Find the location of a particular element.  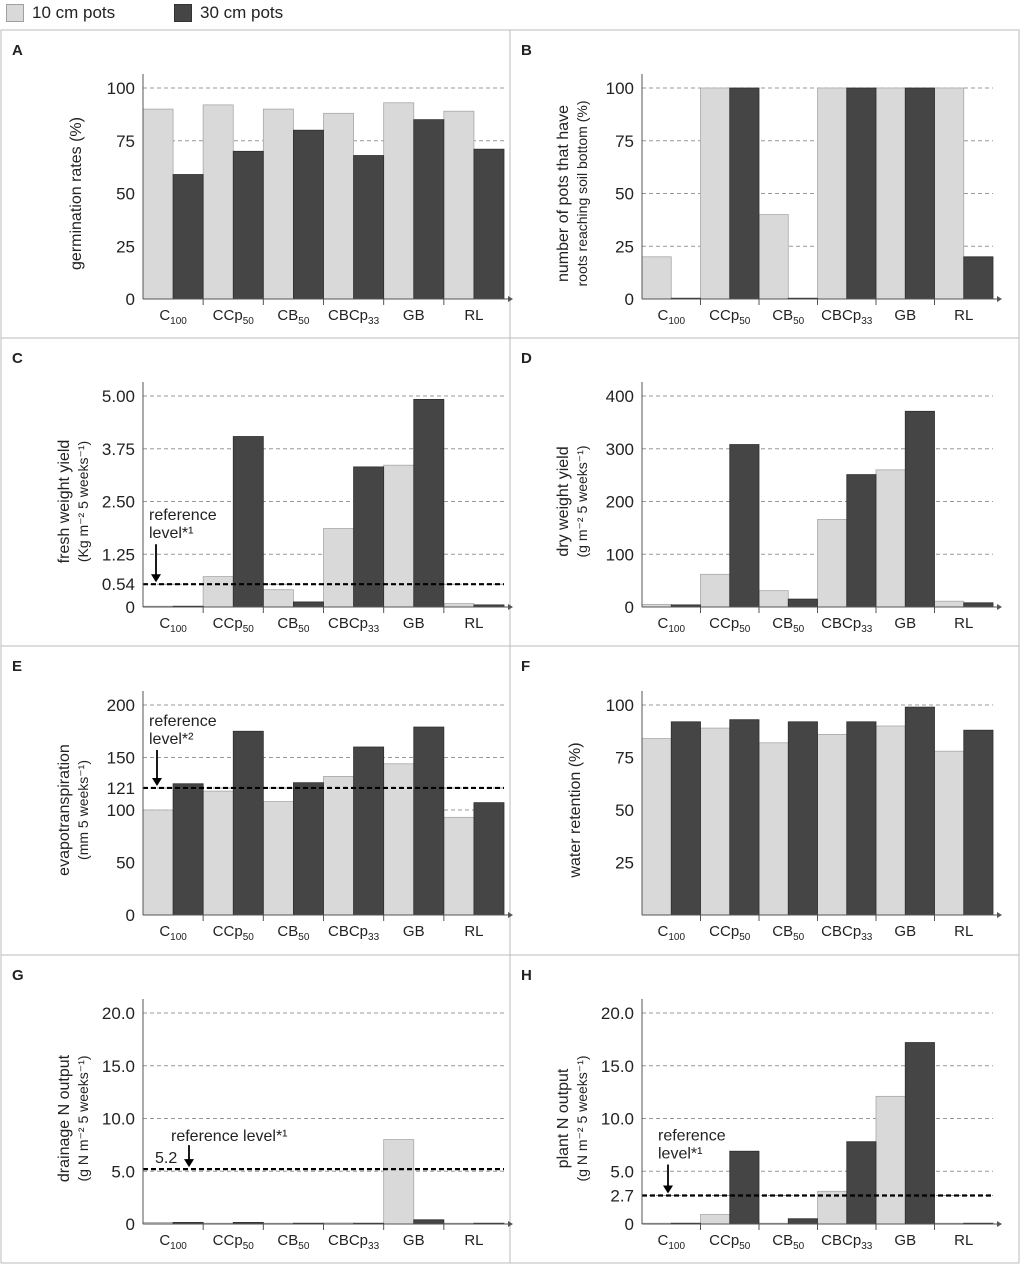

y-tick-label: 25 is located at coordinates (624, 863).